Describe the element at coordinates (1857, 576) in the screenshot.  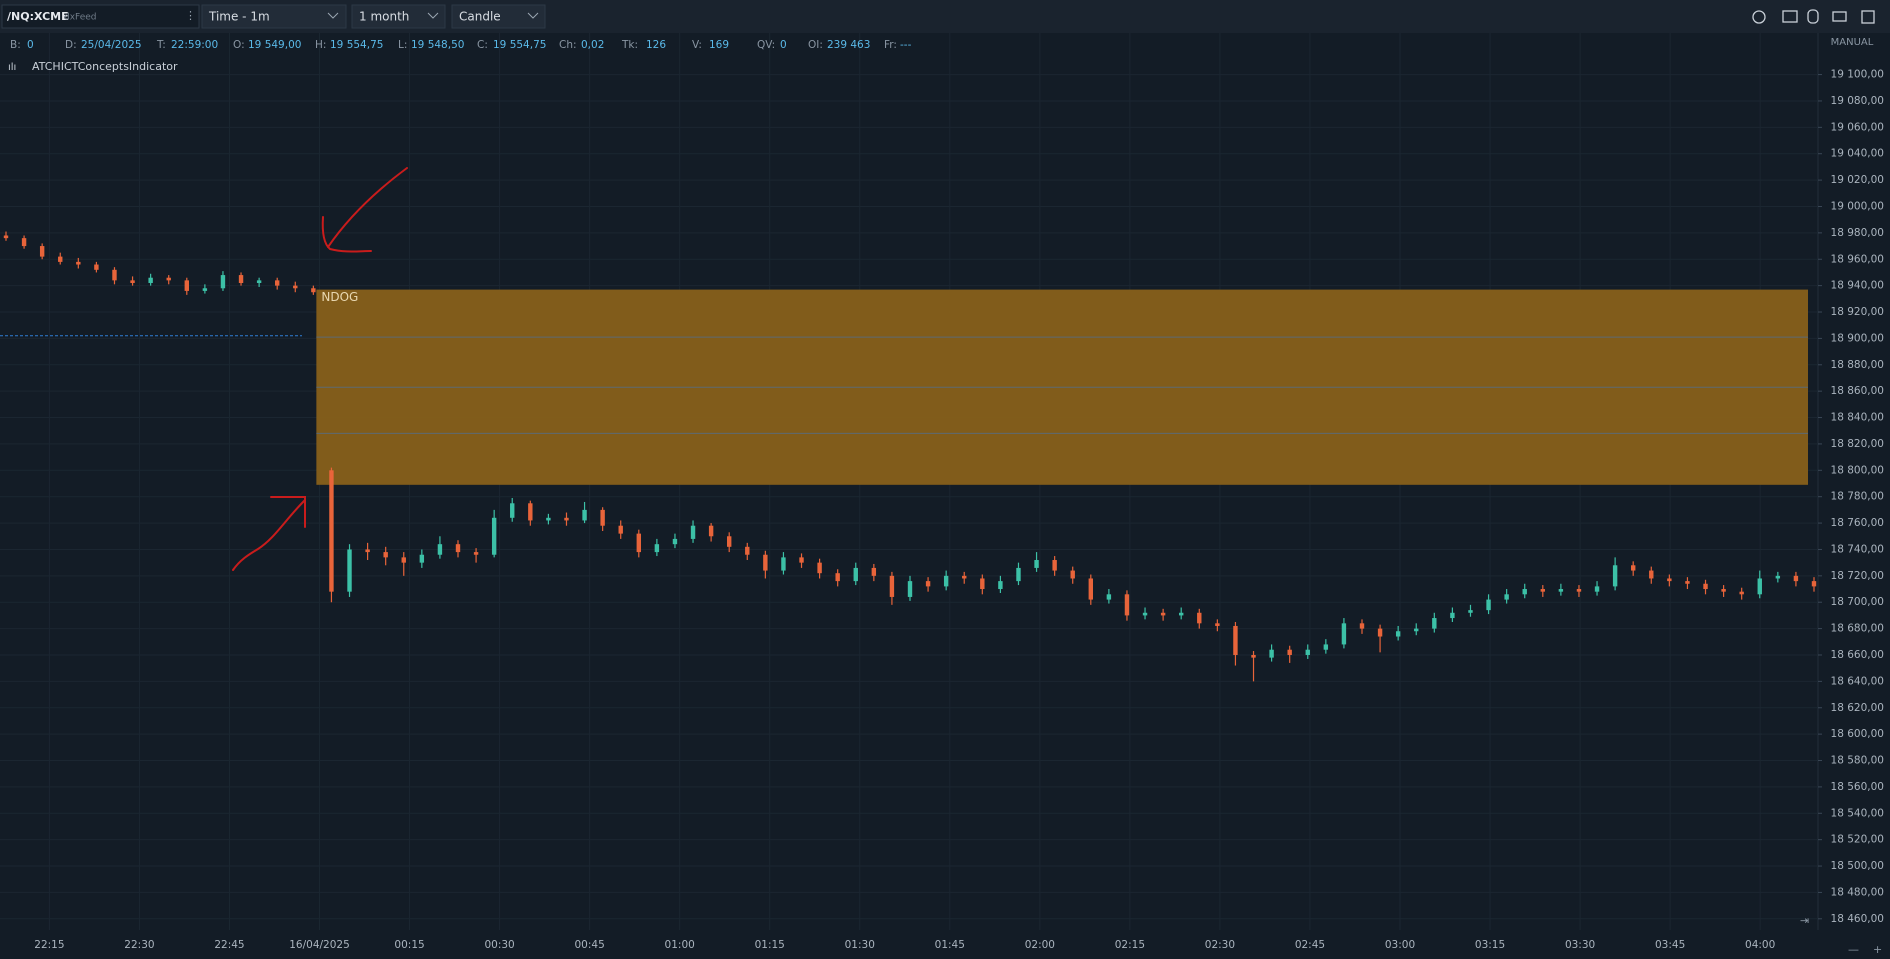
I see `y-tick-label: 18 720,00` at that location.